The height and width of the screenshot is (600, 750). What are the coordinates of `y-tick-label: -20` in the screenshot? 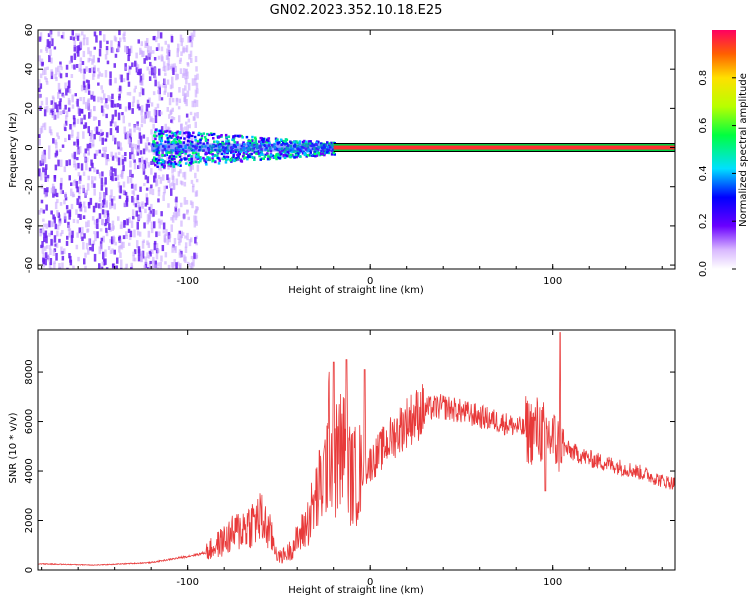 It's located at (29, 187).